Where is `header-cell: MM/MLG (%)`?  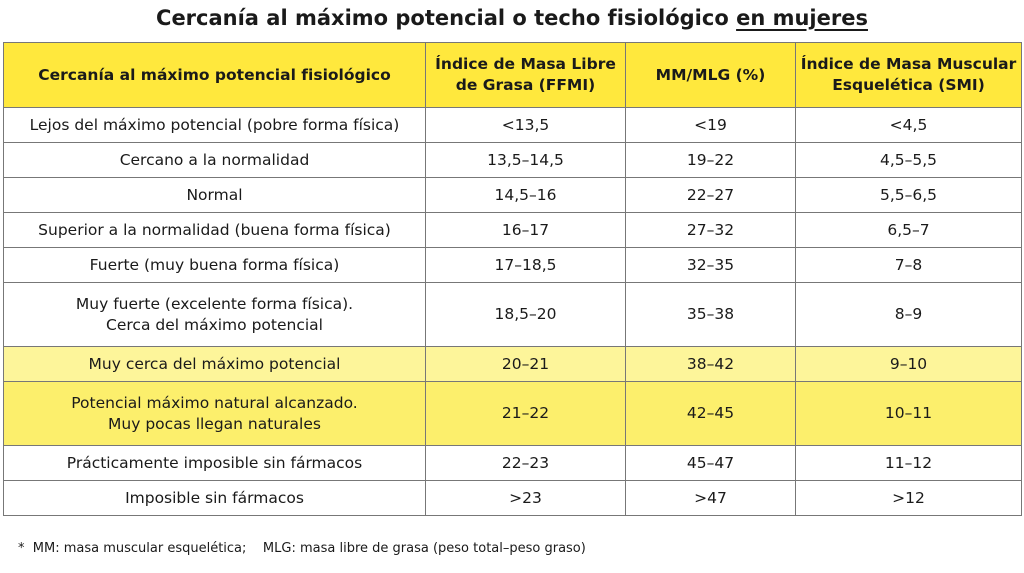 header-cell: MM/MLG (%) is located at coordinates (710, 75).